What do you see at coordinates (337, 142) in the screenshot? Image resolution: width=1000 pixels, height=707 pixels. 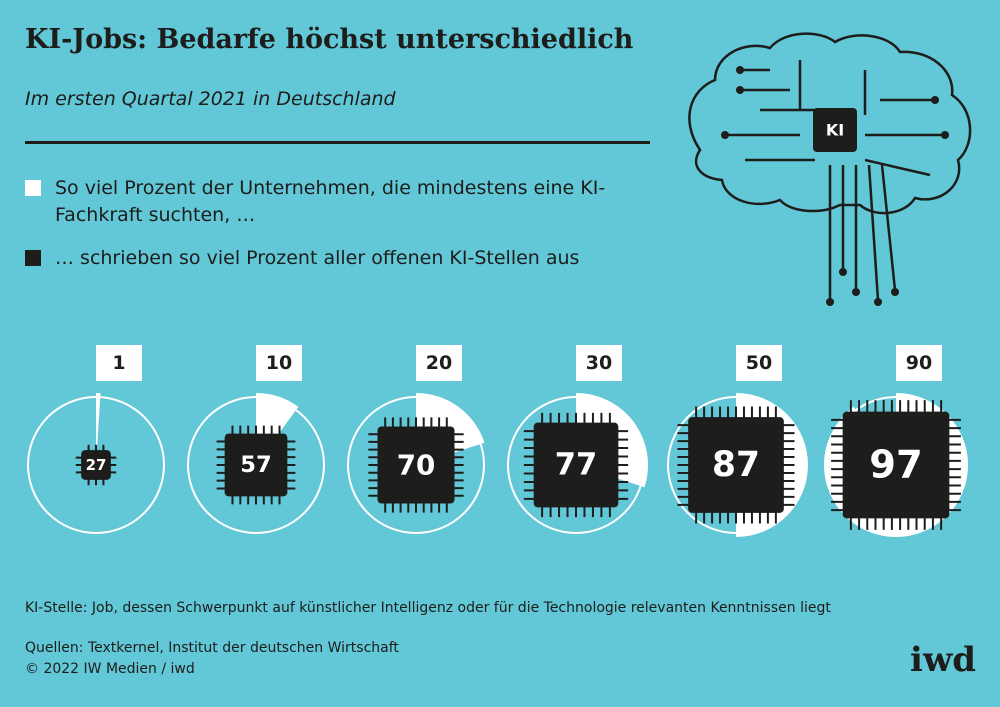 I see `rule` at bounding box center [337, 142].